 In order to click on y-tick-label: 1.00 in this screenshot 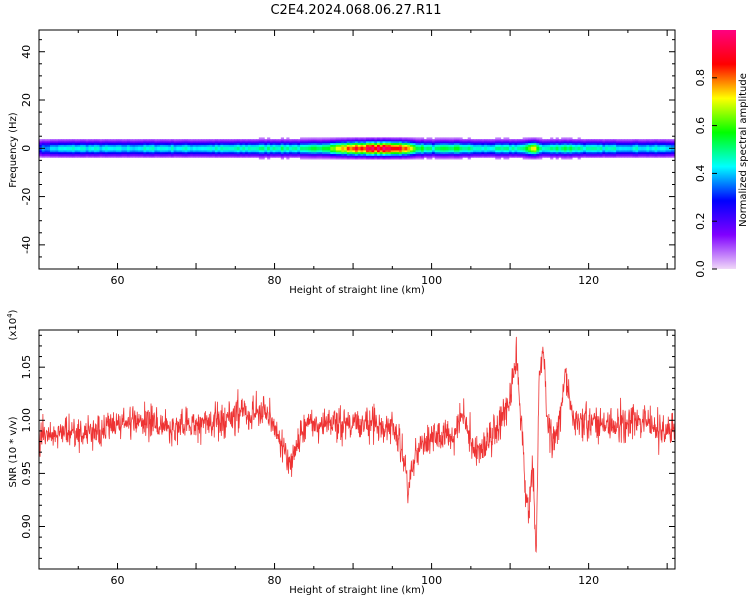, I will do `click(26, 420)`.